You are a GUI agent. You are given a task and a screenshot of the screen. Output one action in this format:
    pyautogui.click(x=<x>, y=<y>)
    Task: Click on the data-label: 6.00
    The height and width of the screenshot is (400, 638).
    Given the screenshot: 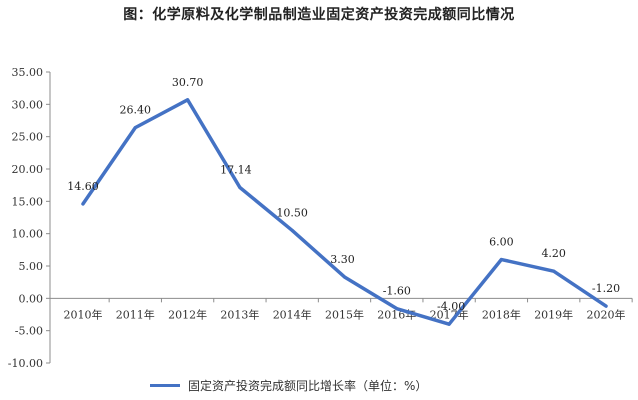 What is the action you would take?
    pyautogui.click(x=501, y=242)
    